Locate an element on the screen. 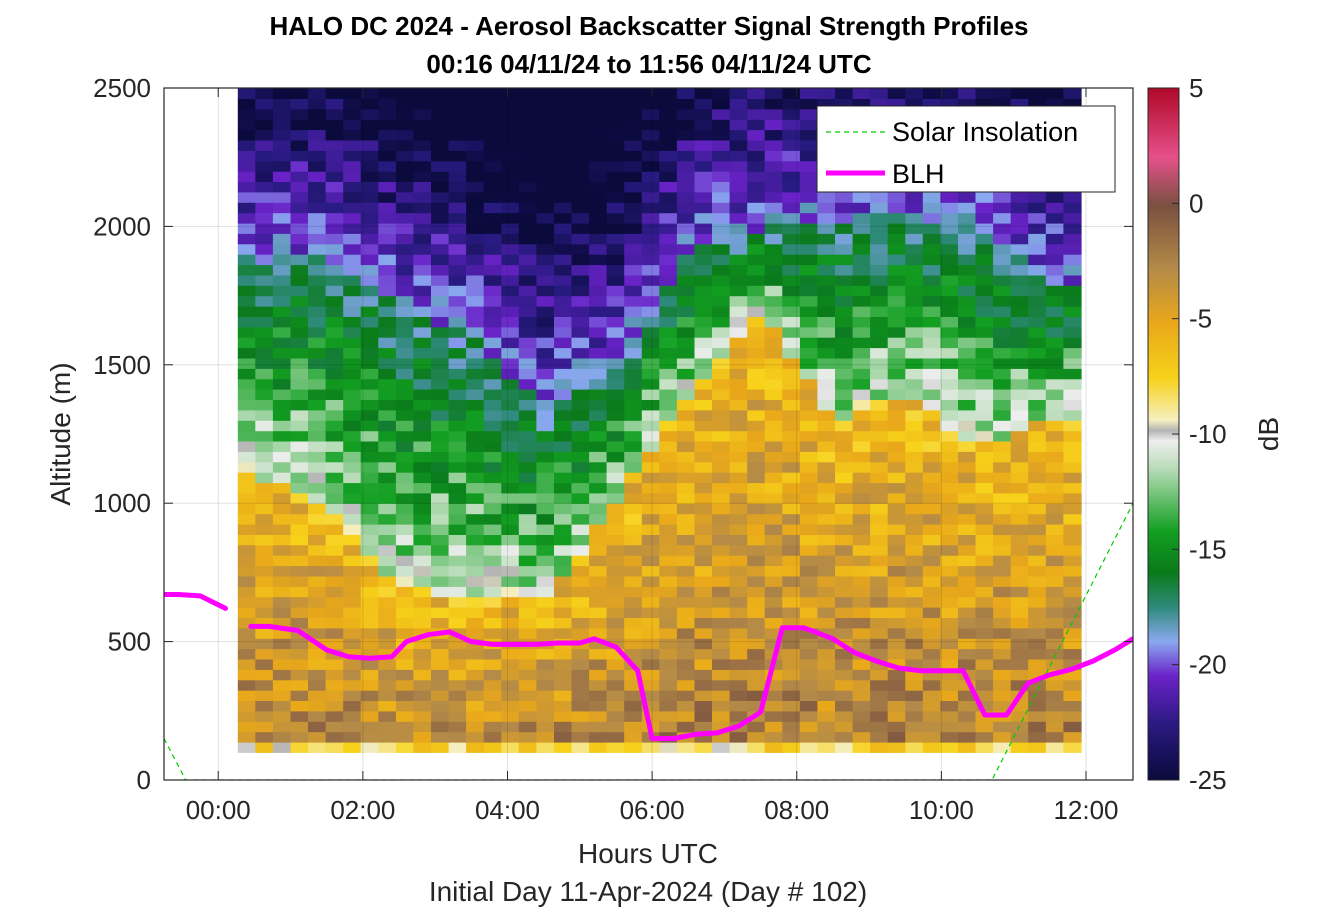  colorbar-tick-label: -25 is located at coordinates (1208, 780).